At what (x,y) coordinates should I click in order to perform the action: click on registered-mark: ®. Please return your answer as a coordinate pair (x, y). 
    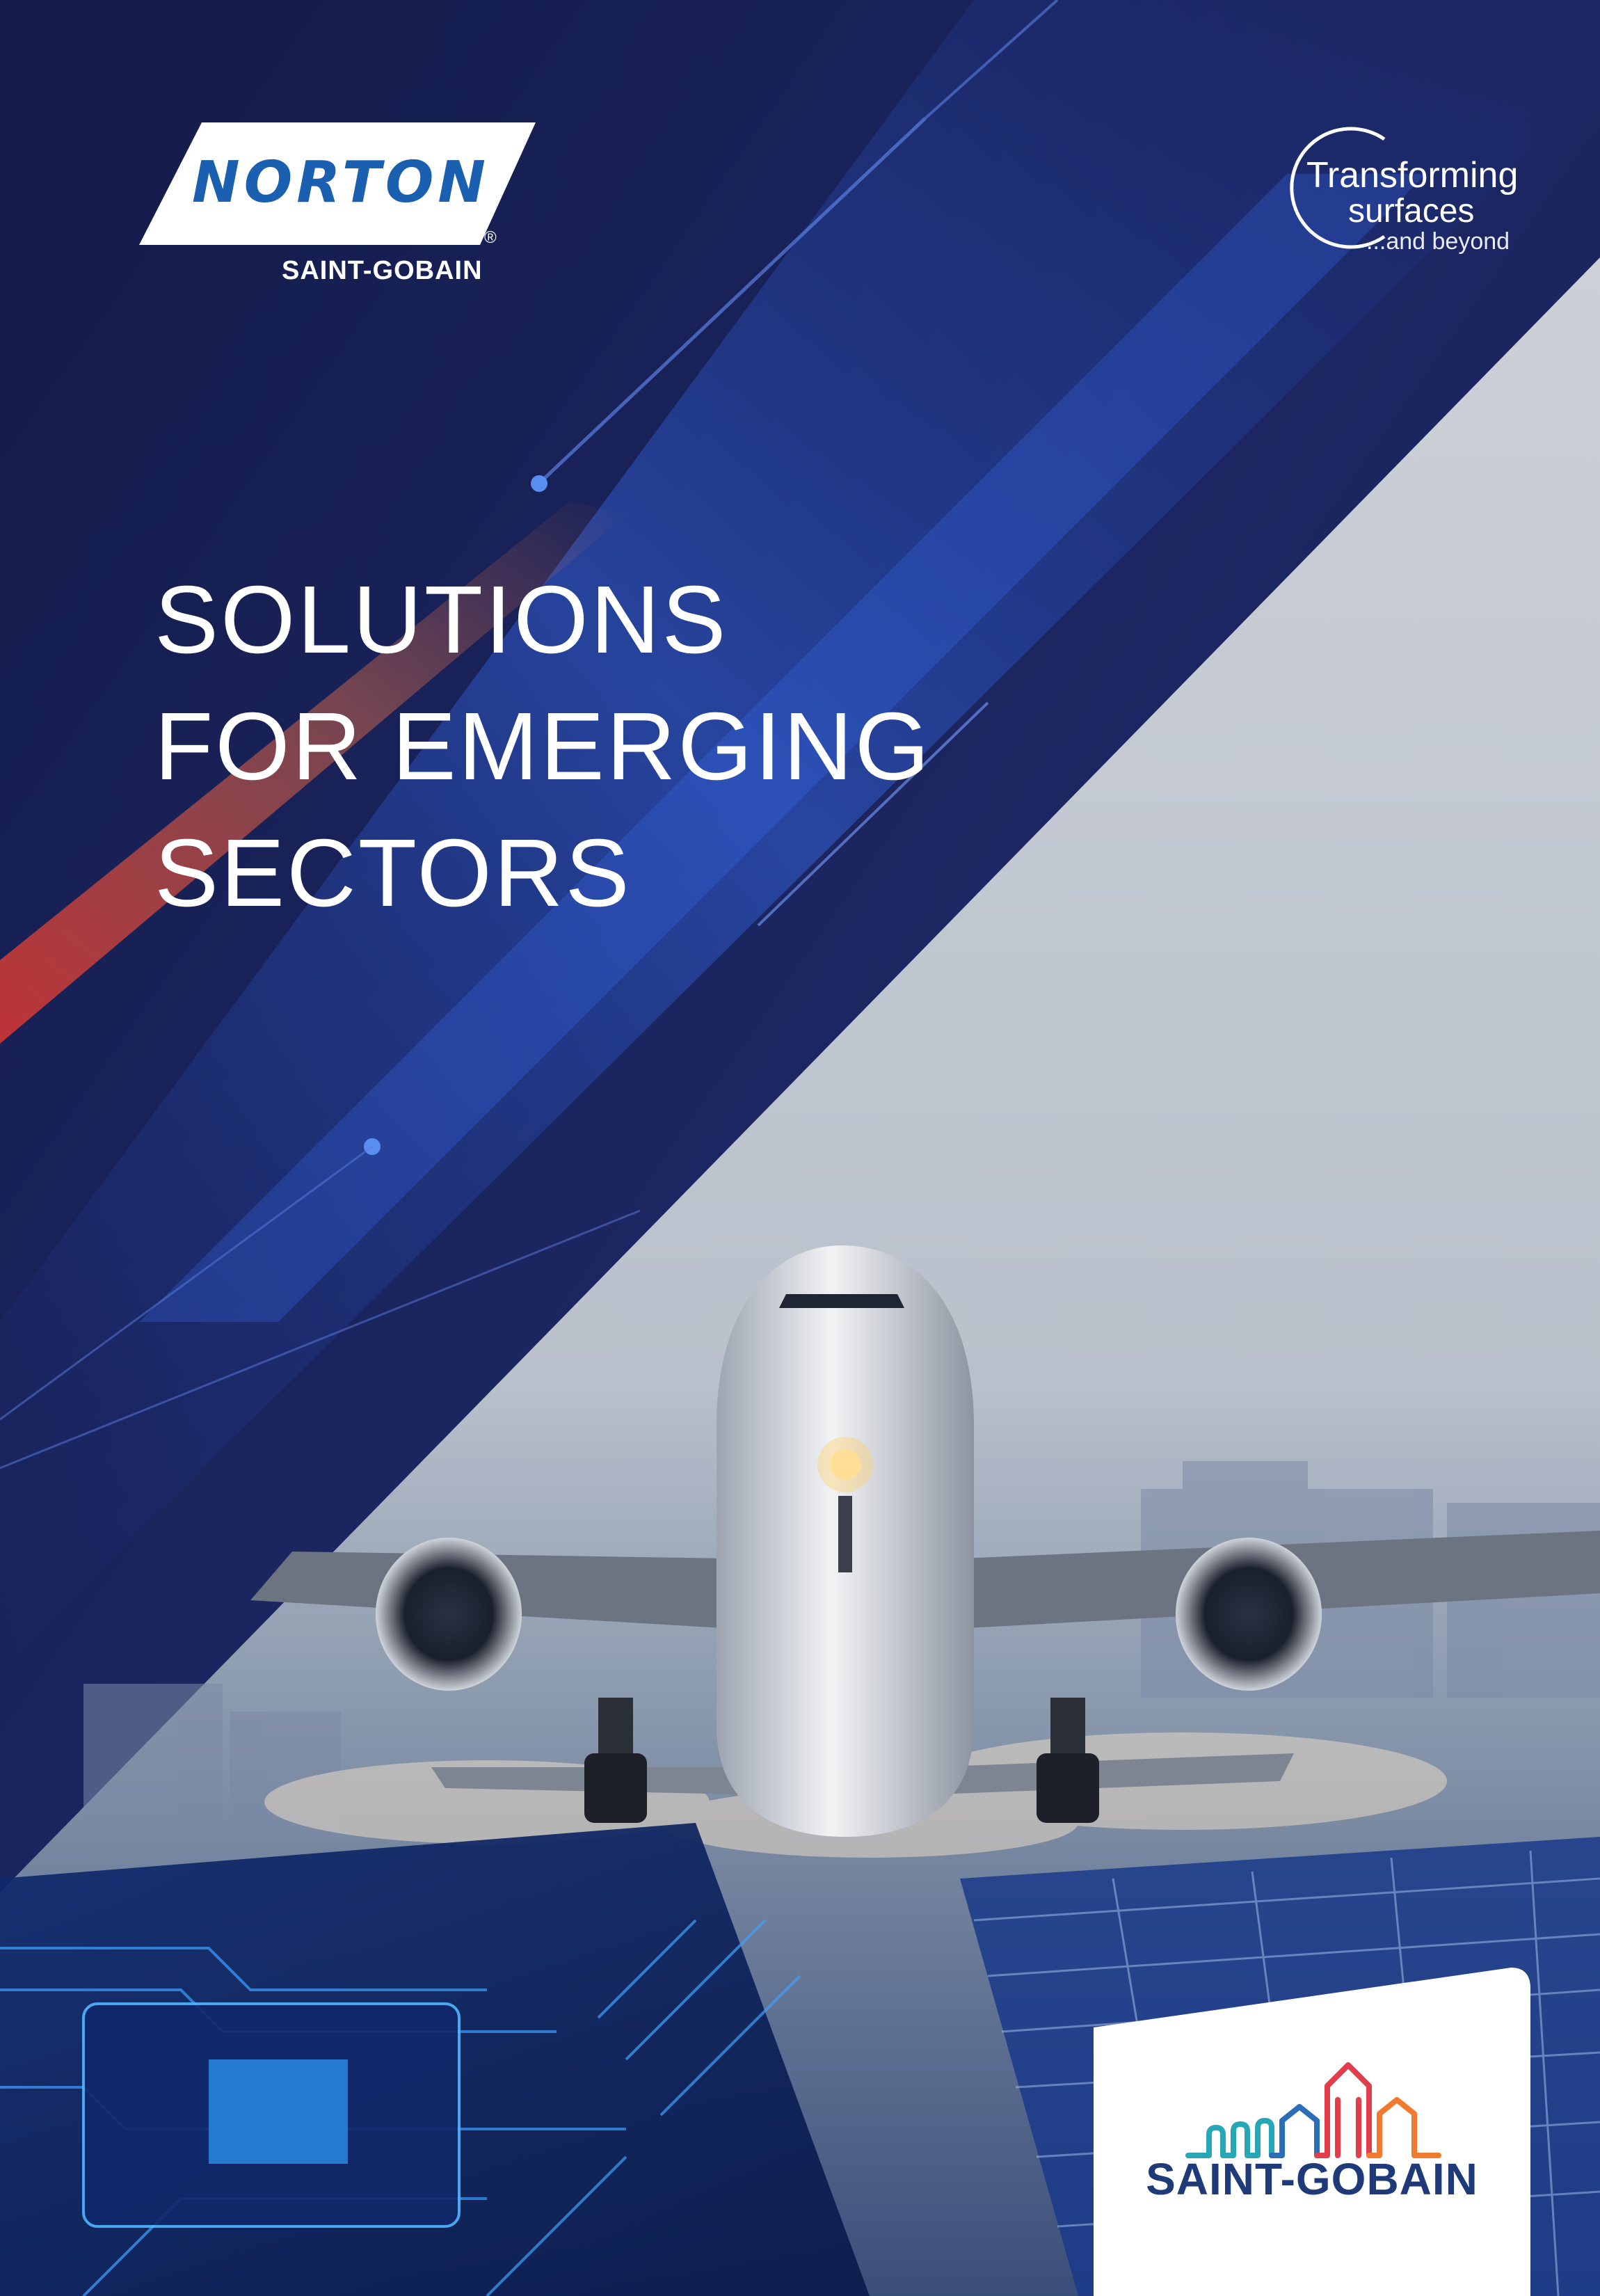
    Looking at the image, I should click on (490, 237).